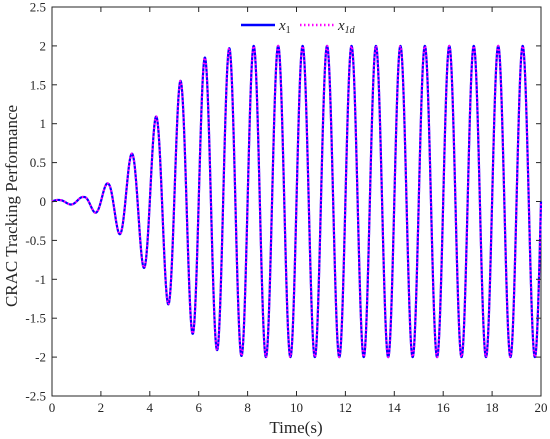  Describe the element at coordinates (52, 407) in the screenshot. I see `x-tick-label: 0` at that location.